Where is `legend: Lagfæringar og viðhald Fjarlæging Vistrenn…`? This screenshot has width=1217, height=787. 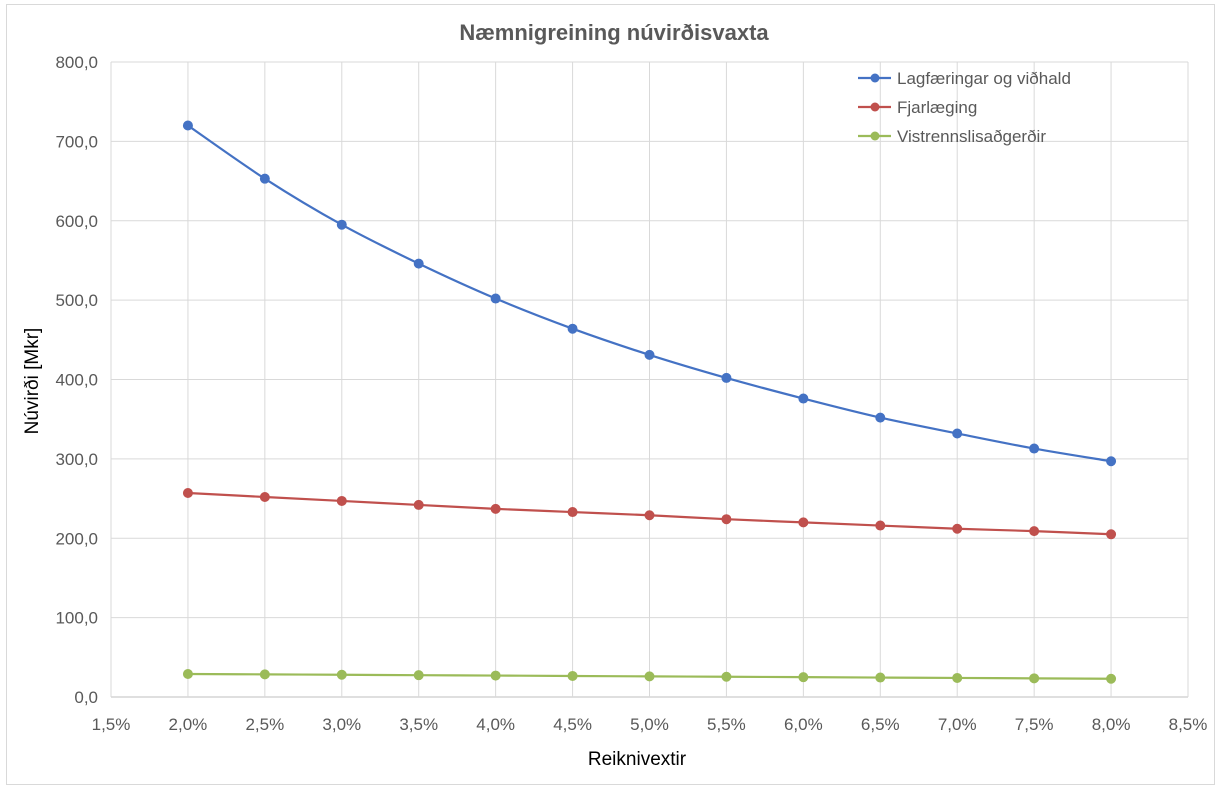 legend: Lagfæringar og viðhald Fjarlæging Vistrenn… is located at coordinates (964, 107).